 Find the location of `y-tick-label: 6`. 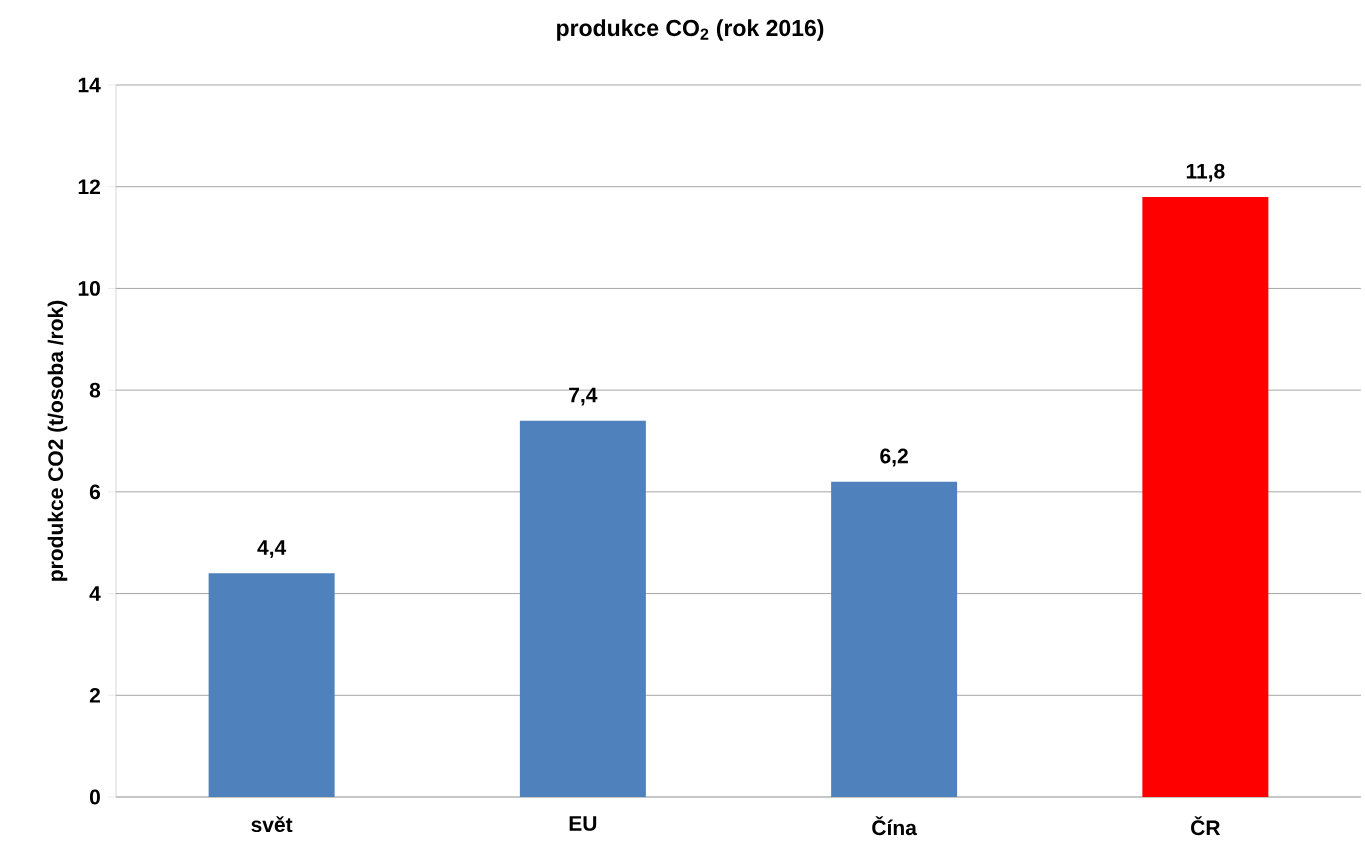

y-tick-label: 6 is located at coordinates (95, 492).